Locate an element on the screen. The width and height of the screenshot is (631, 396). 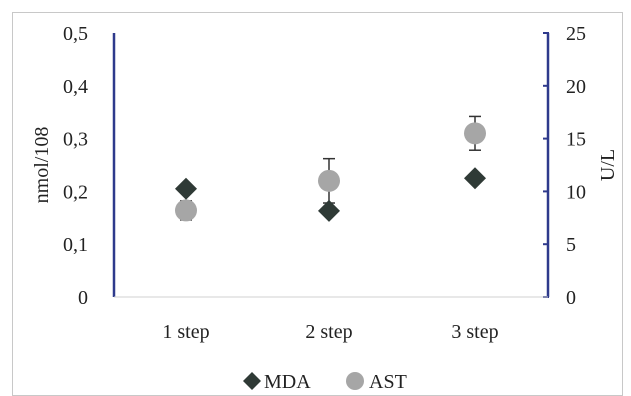
x-tick-label: 3 step is located at coordinates (474, 332).